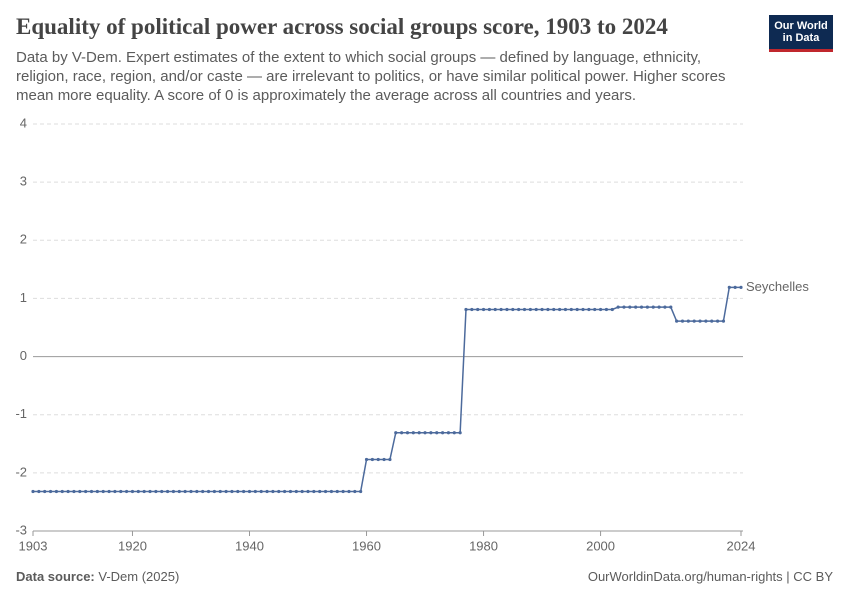  Describe the element at coordinates (23, 181) in the screenshot. I see `y-tick-label: 3` at that location.